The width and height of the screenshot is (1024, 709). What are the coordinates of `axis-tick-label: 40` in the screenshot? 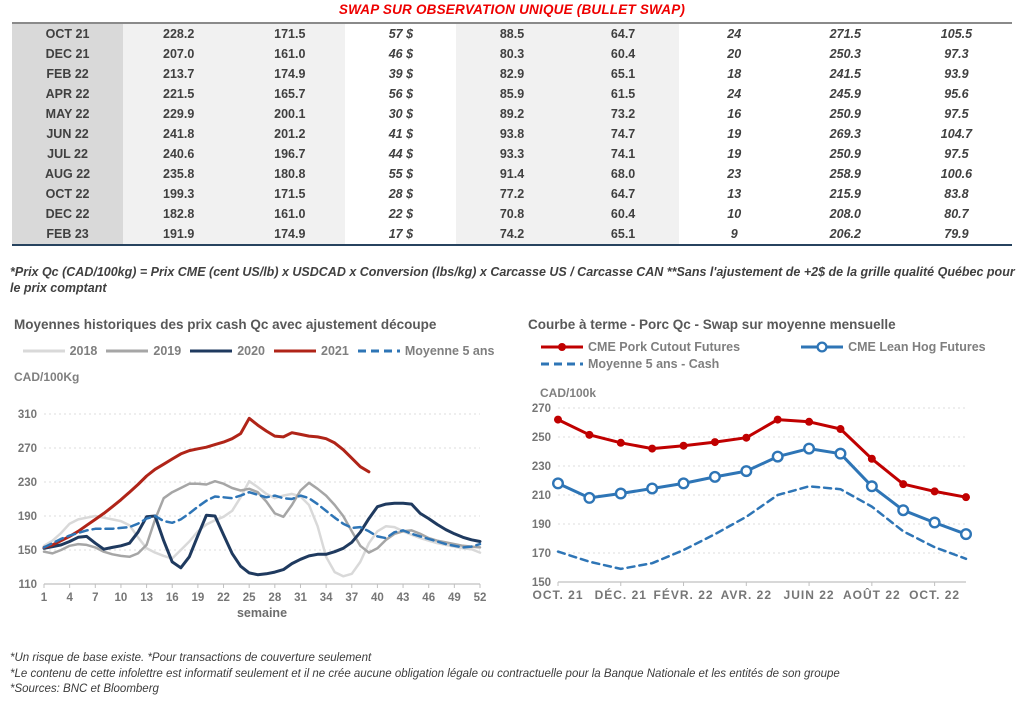 It's located at (377, 598).